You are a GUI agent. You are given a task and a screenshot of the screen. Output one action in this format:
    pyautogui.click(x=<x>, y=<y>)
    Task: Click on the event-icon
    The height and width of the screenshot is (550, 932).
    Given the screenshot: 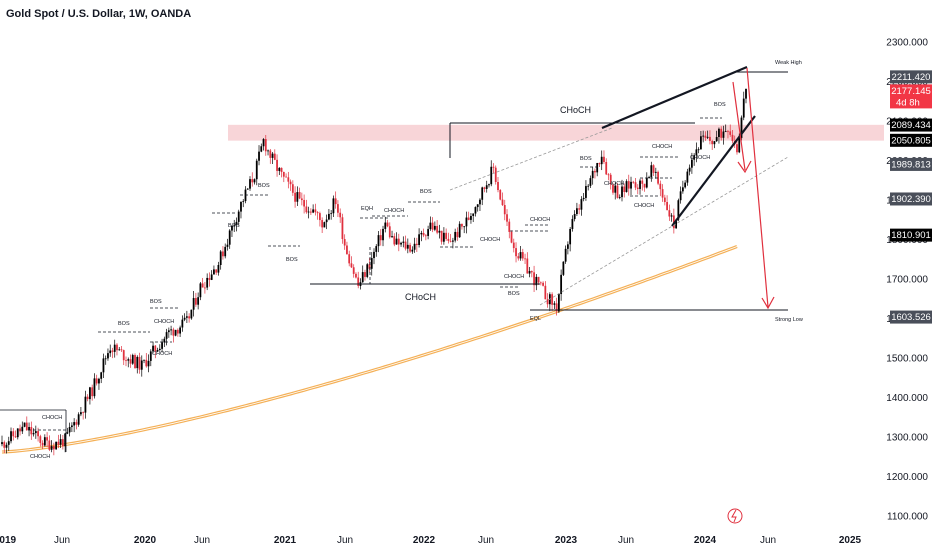 What is the action you would take?
    pyautogui.click(x=735, y=516)
    